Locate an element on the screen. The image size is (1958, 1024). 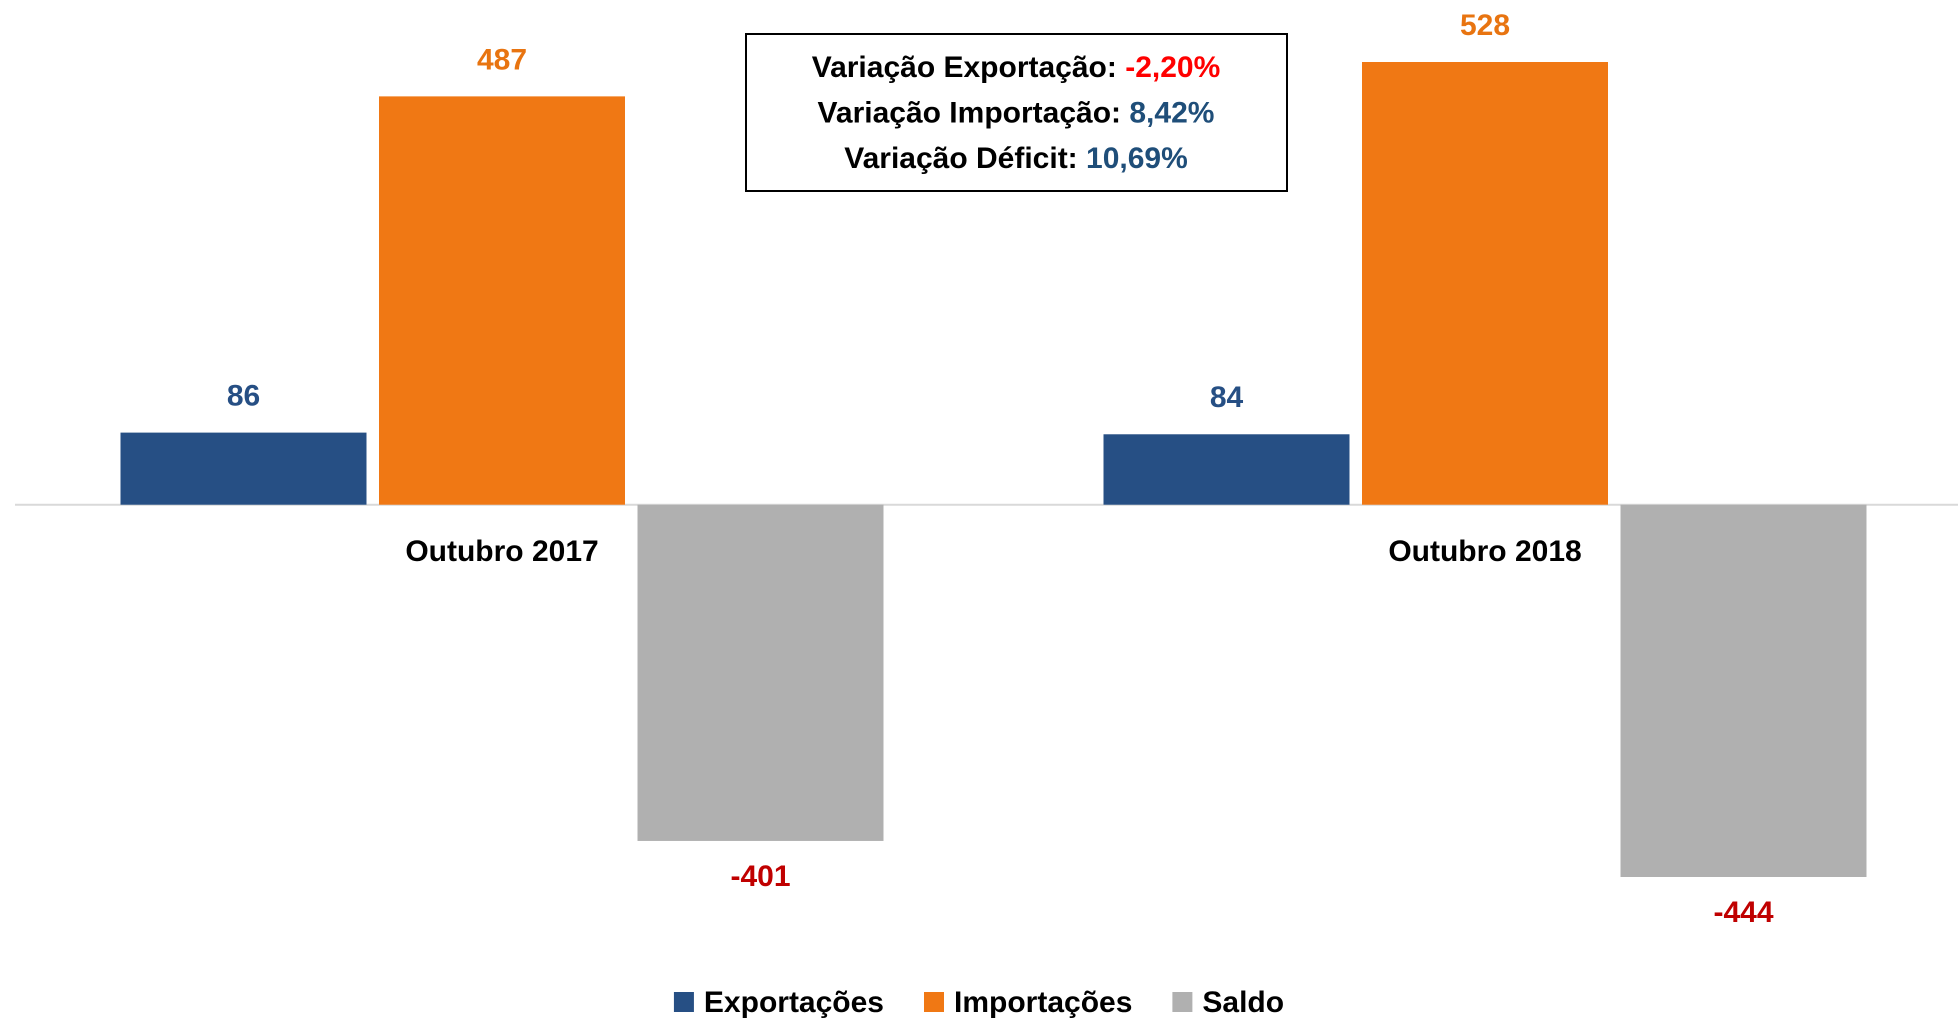
data-label: 487 is located at coordinates (502, 59).